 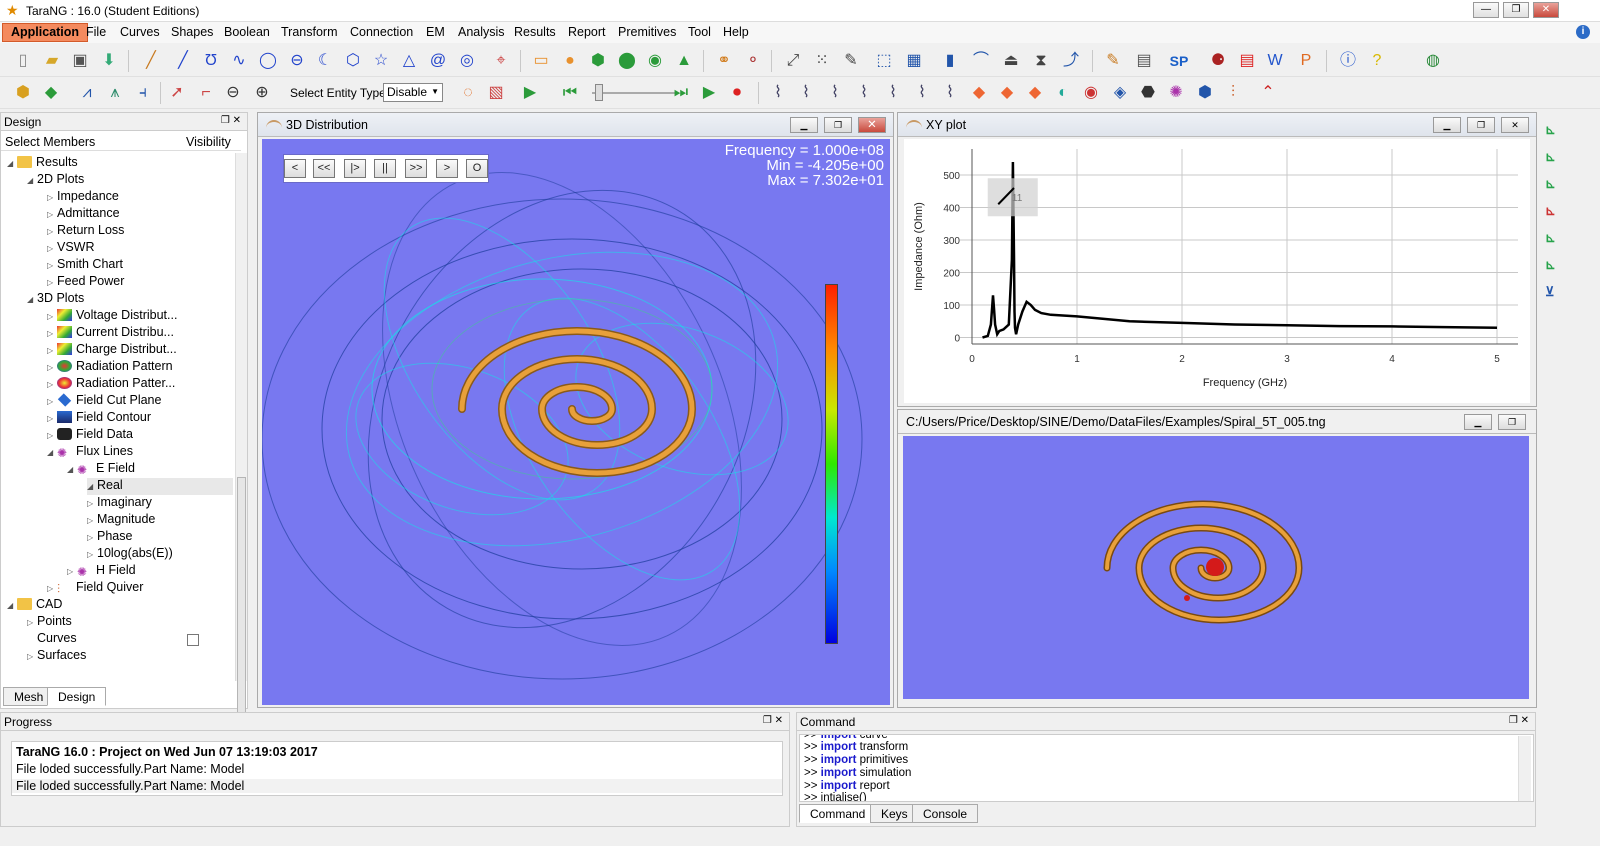 I want to click on tree-radiation-pattern: ▷ Radiation Pattern, so click(x=110, y=366).